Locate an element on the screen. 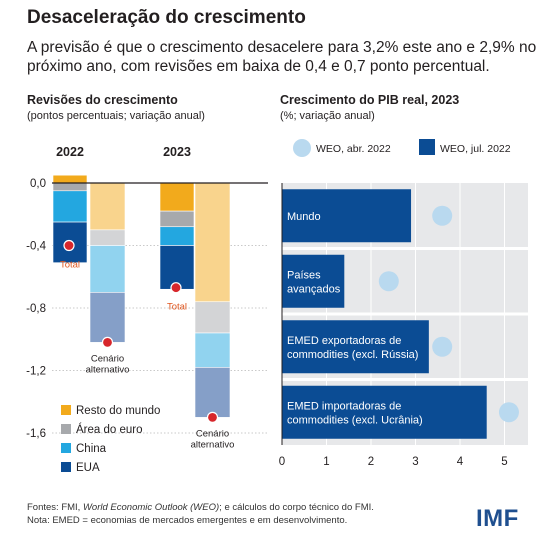  x-tick-label: 2 is located at coordinates (371, 462).